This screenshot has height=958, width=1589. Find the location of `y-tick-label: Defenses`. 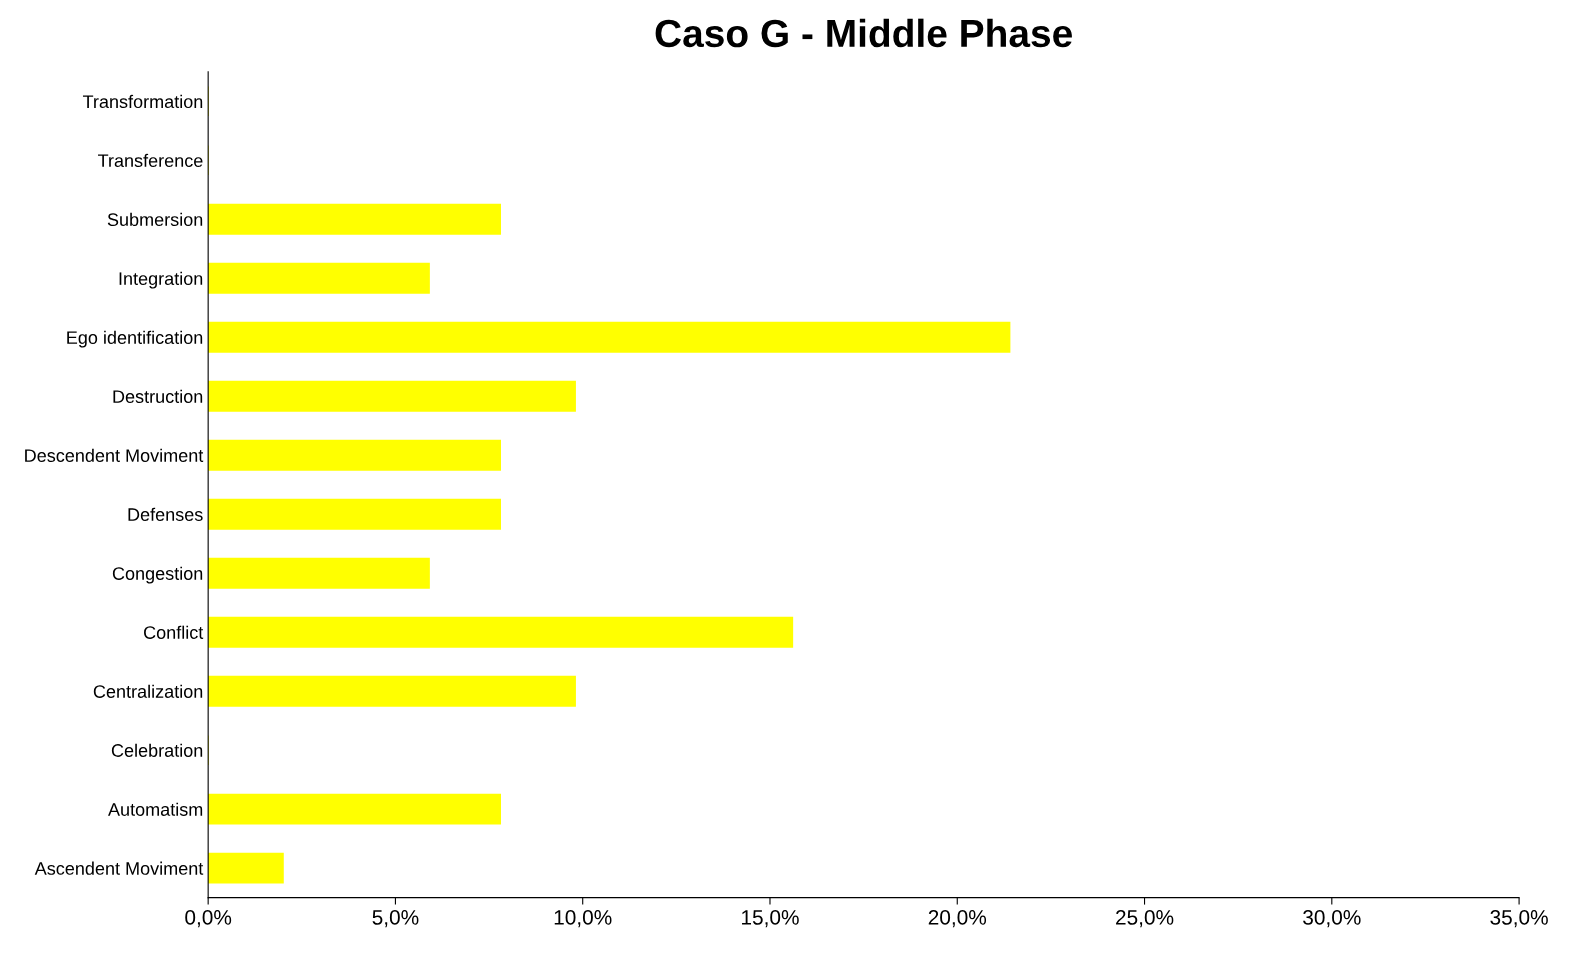

y-tick-label: Defenses is located at coordinates (165, 514).